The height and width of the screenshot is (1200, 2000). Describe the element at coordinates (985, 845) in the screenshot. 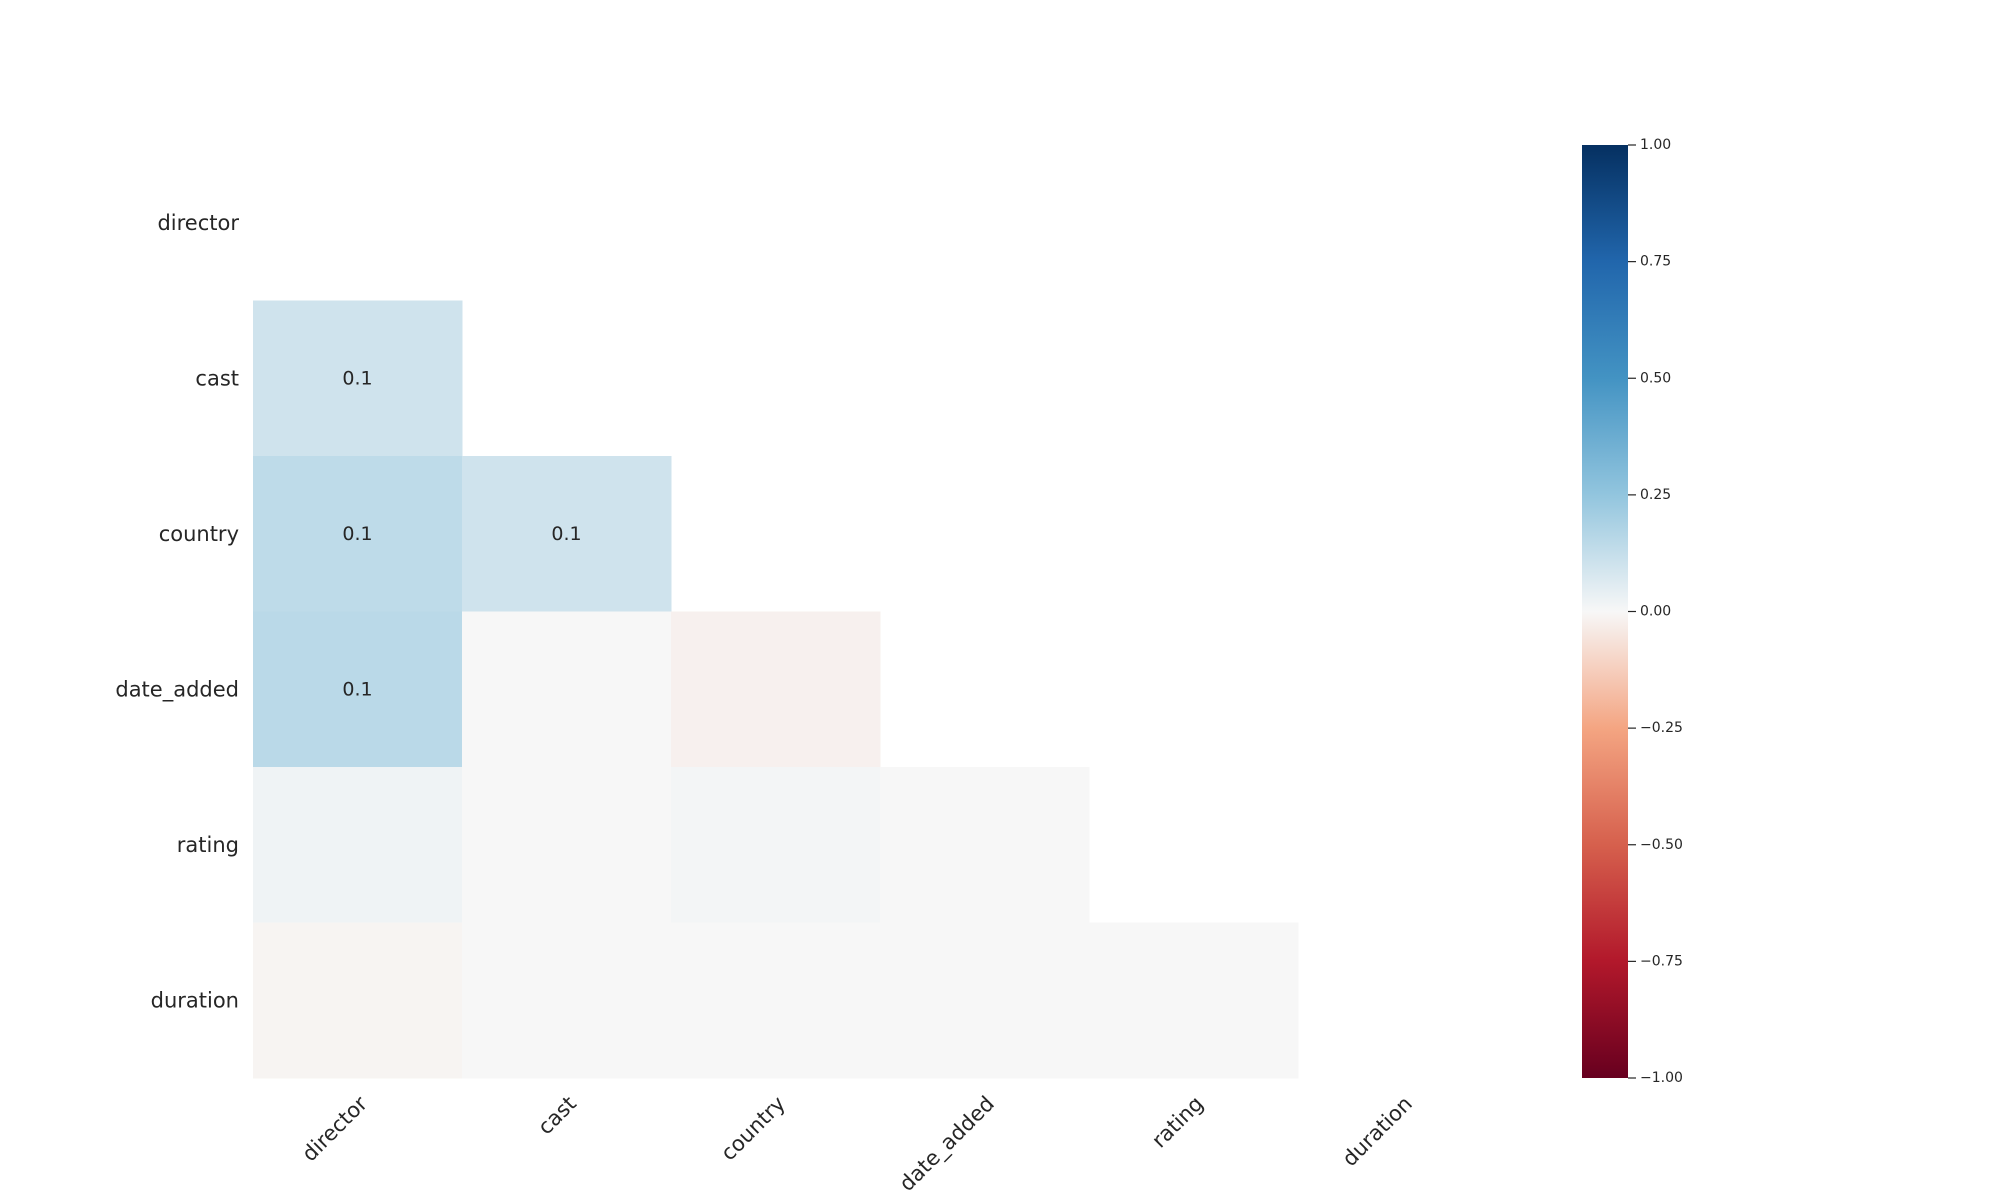

I see `heatmap-cell-rating-date_added` at that location.